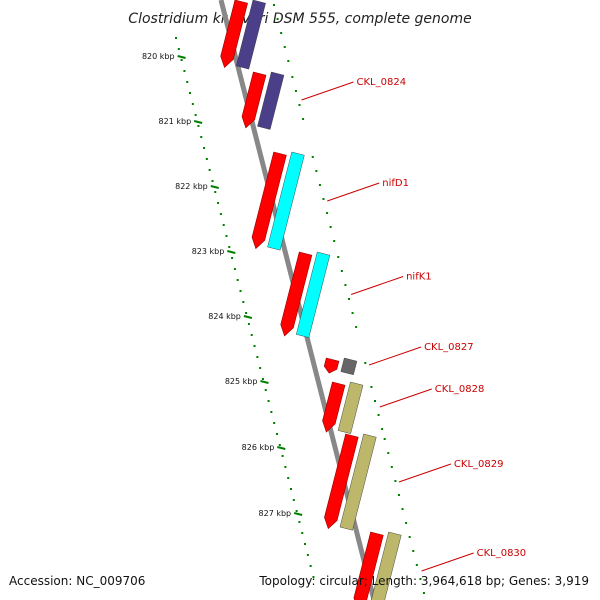 The image size is (600, 600). What do you see at coordinates (502, 553) in the screenshot?
I see `gene-label: CKL_0830` at bounding box center [502, 553].